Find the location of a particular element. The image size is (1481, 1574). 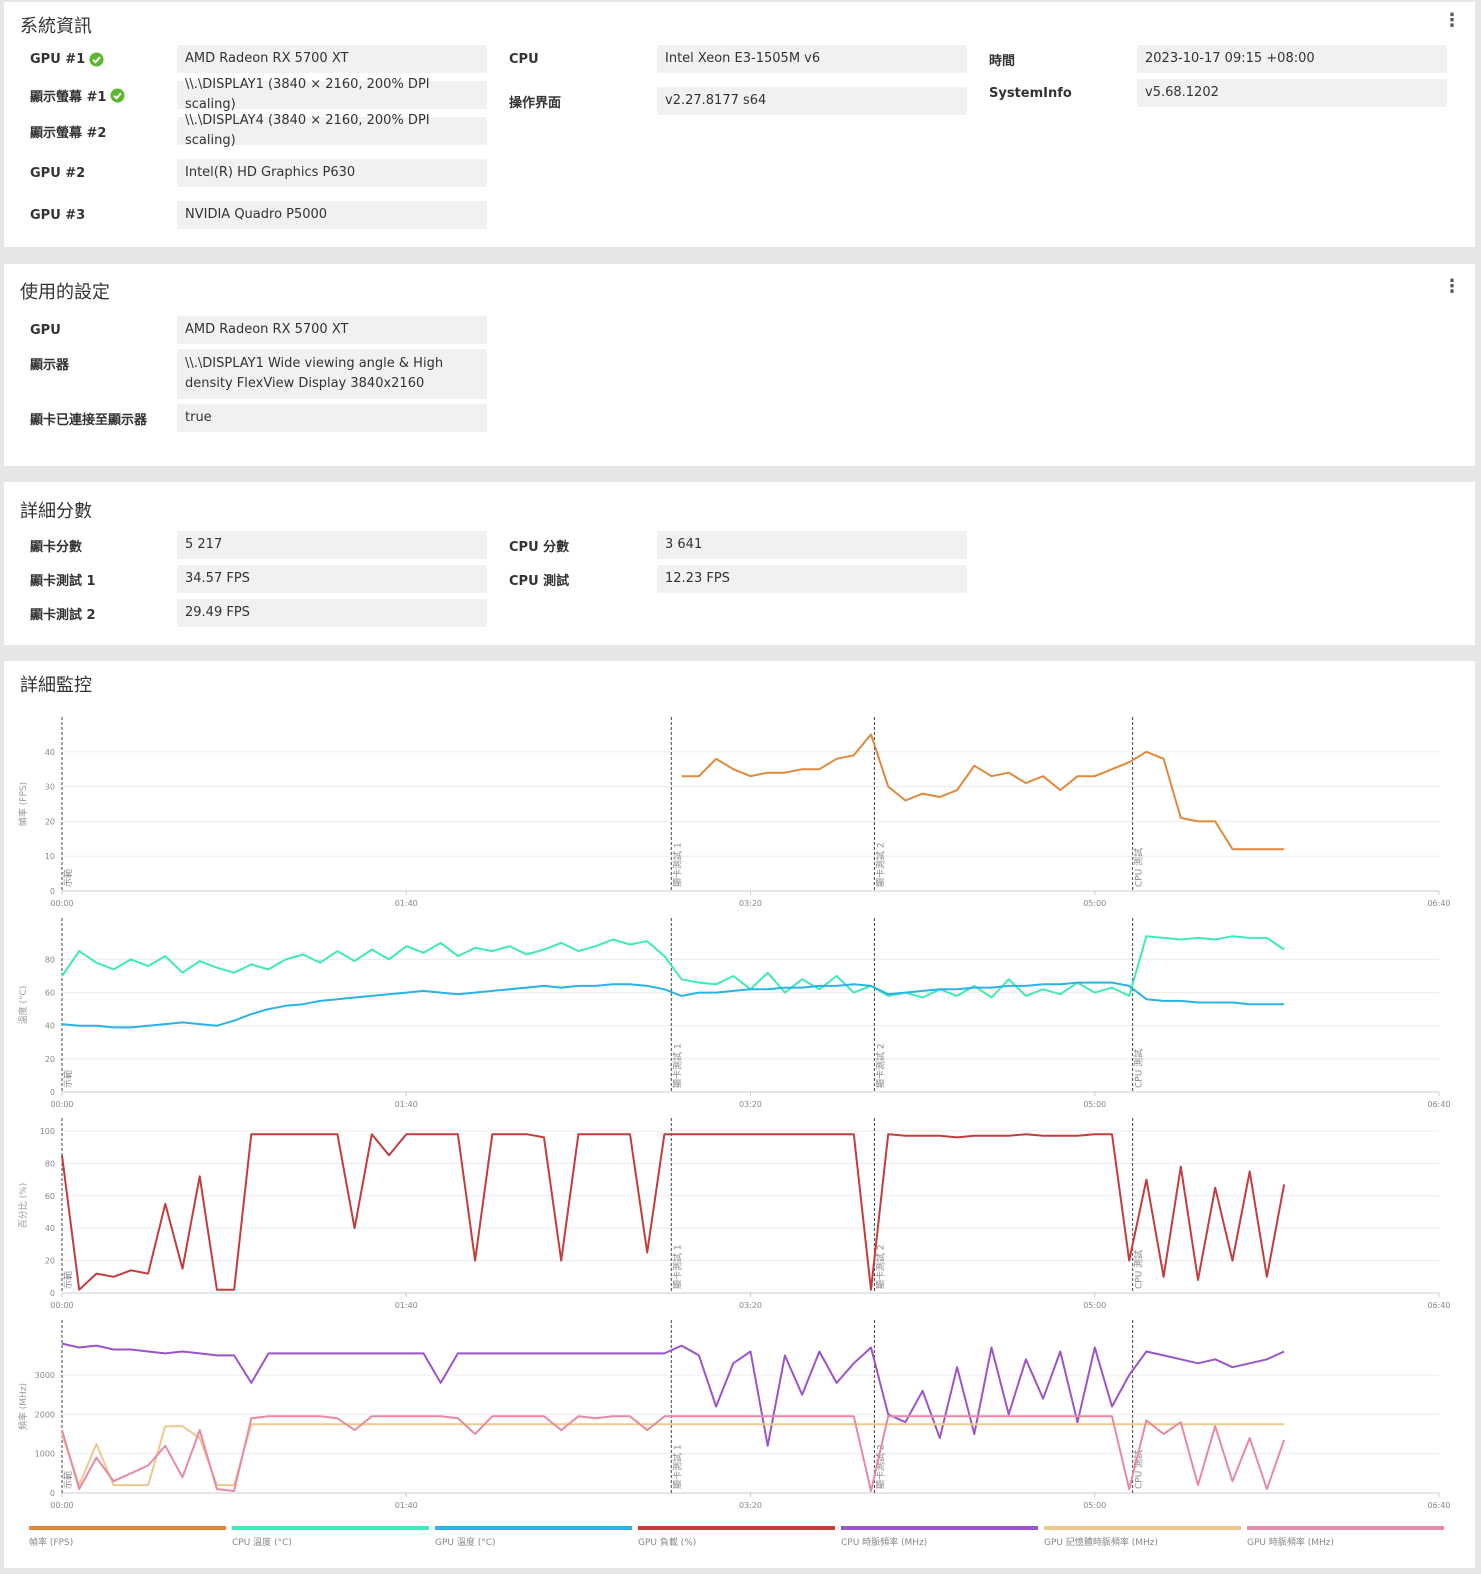

y-tick-label: 3000 is located at coordinates (45, 1375).